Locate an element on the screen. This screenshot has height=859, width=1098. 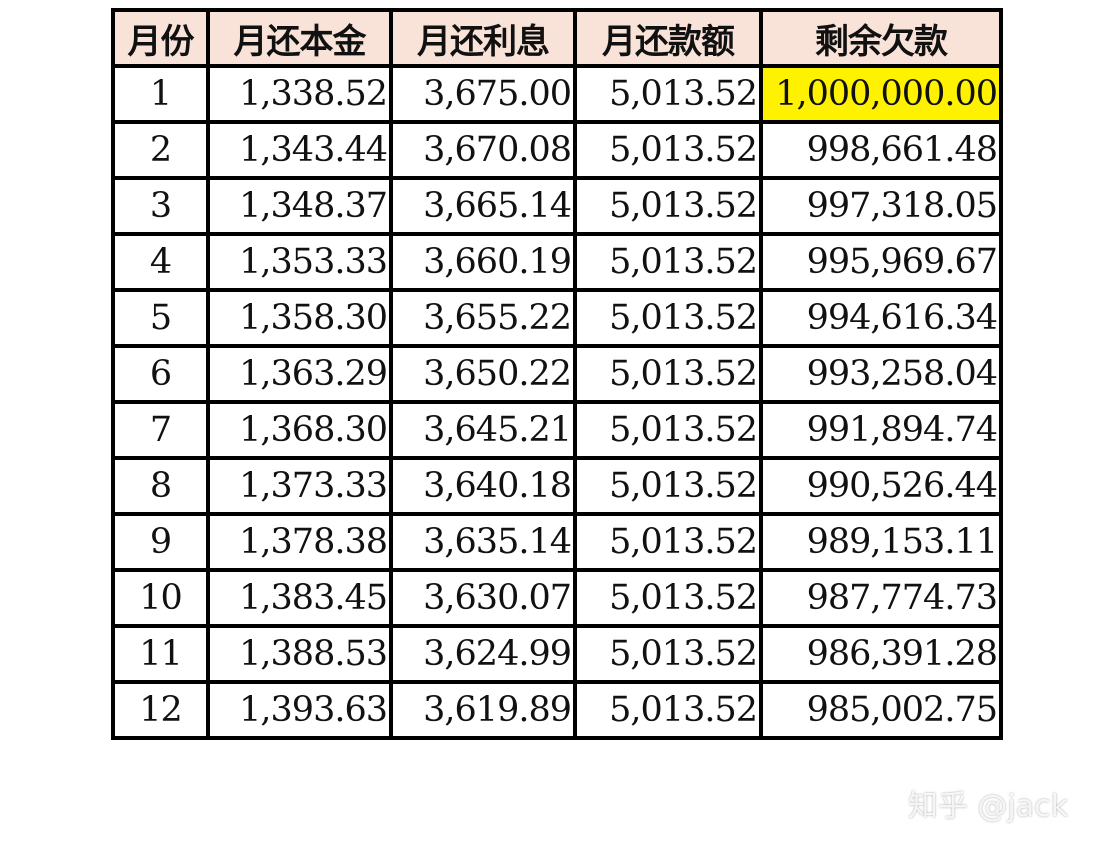
table-row: 4 1,353.33 3,660.19 5,013.52 995,969.67 is located at coordinates (557, 262).